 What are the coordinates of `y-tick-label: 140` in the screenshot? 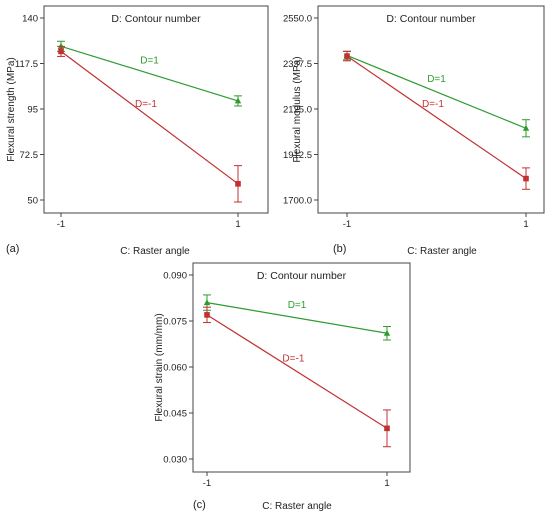 It's located at (30, 19).